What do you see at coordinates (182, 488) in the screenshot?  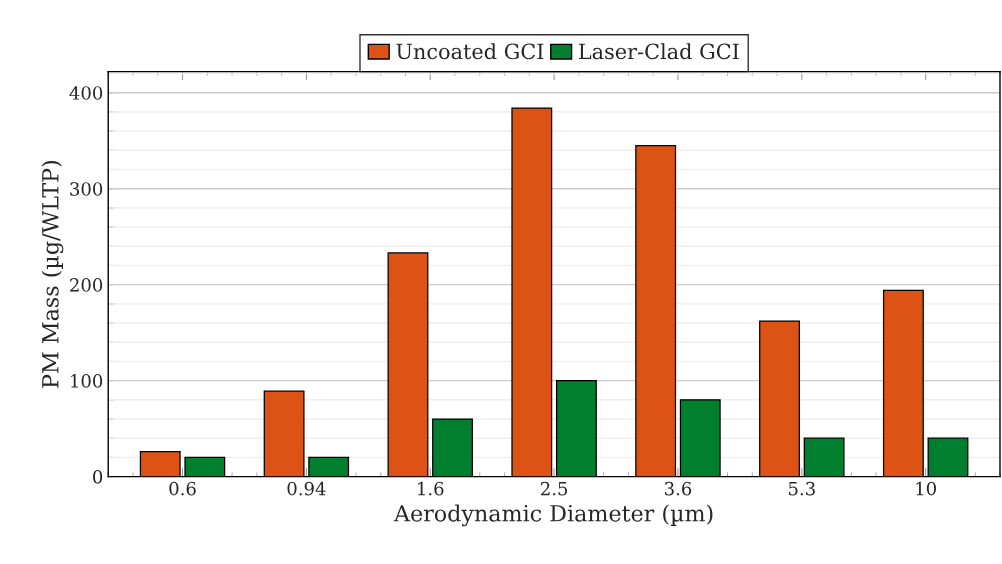 I see `x-tick-label: 0.6` at bounding box center [182, 488].